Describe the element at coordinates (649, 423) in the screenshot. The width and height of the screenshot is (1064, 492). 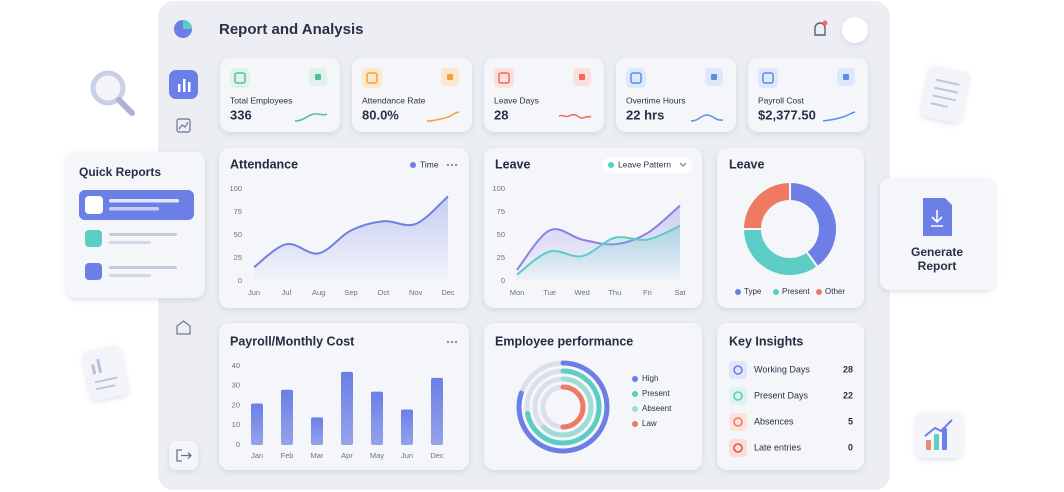
I see `legend-label: Law` at that location.